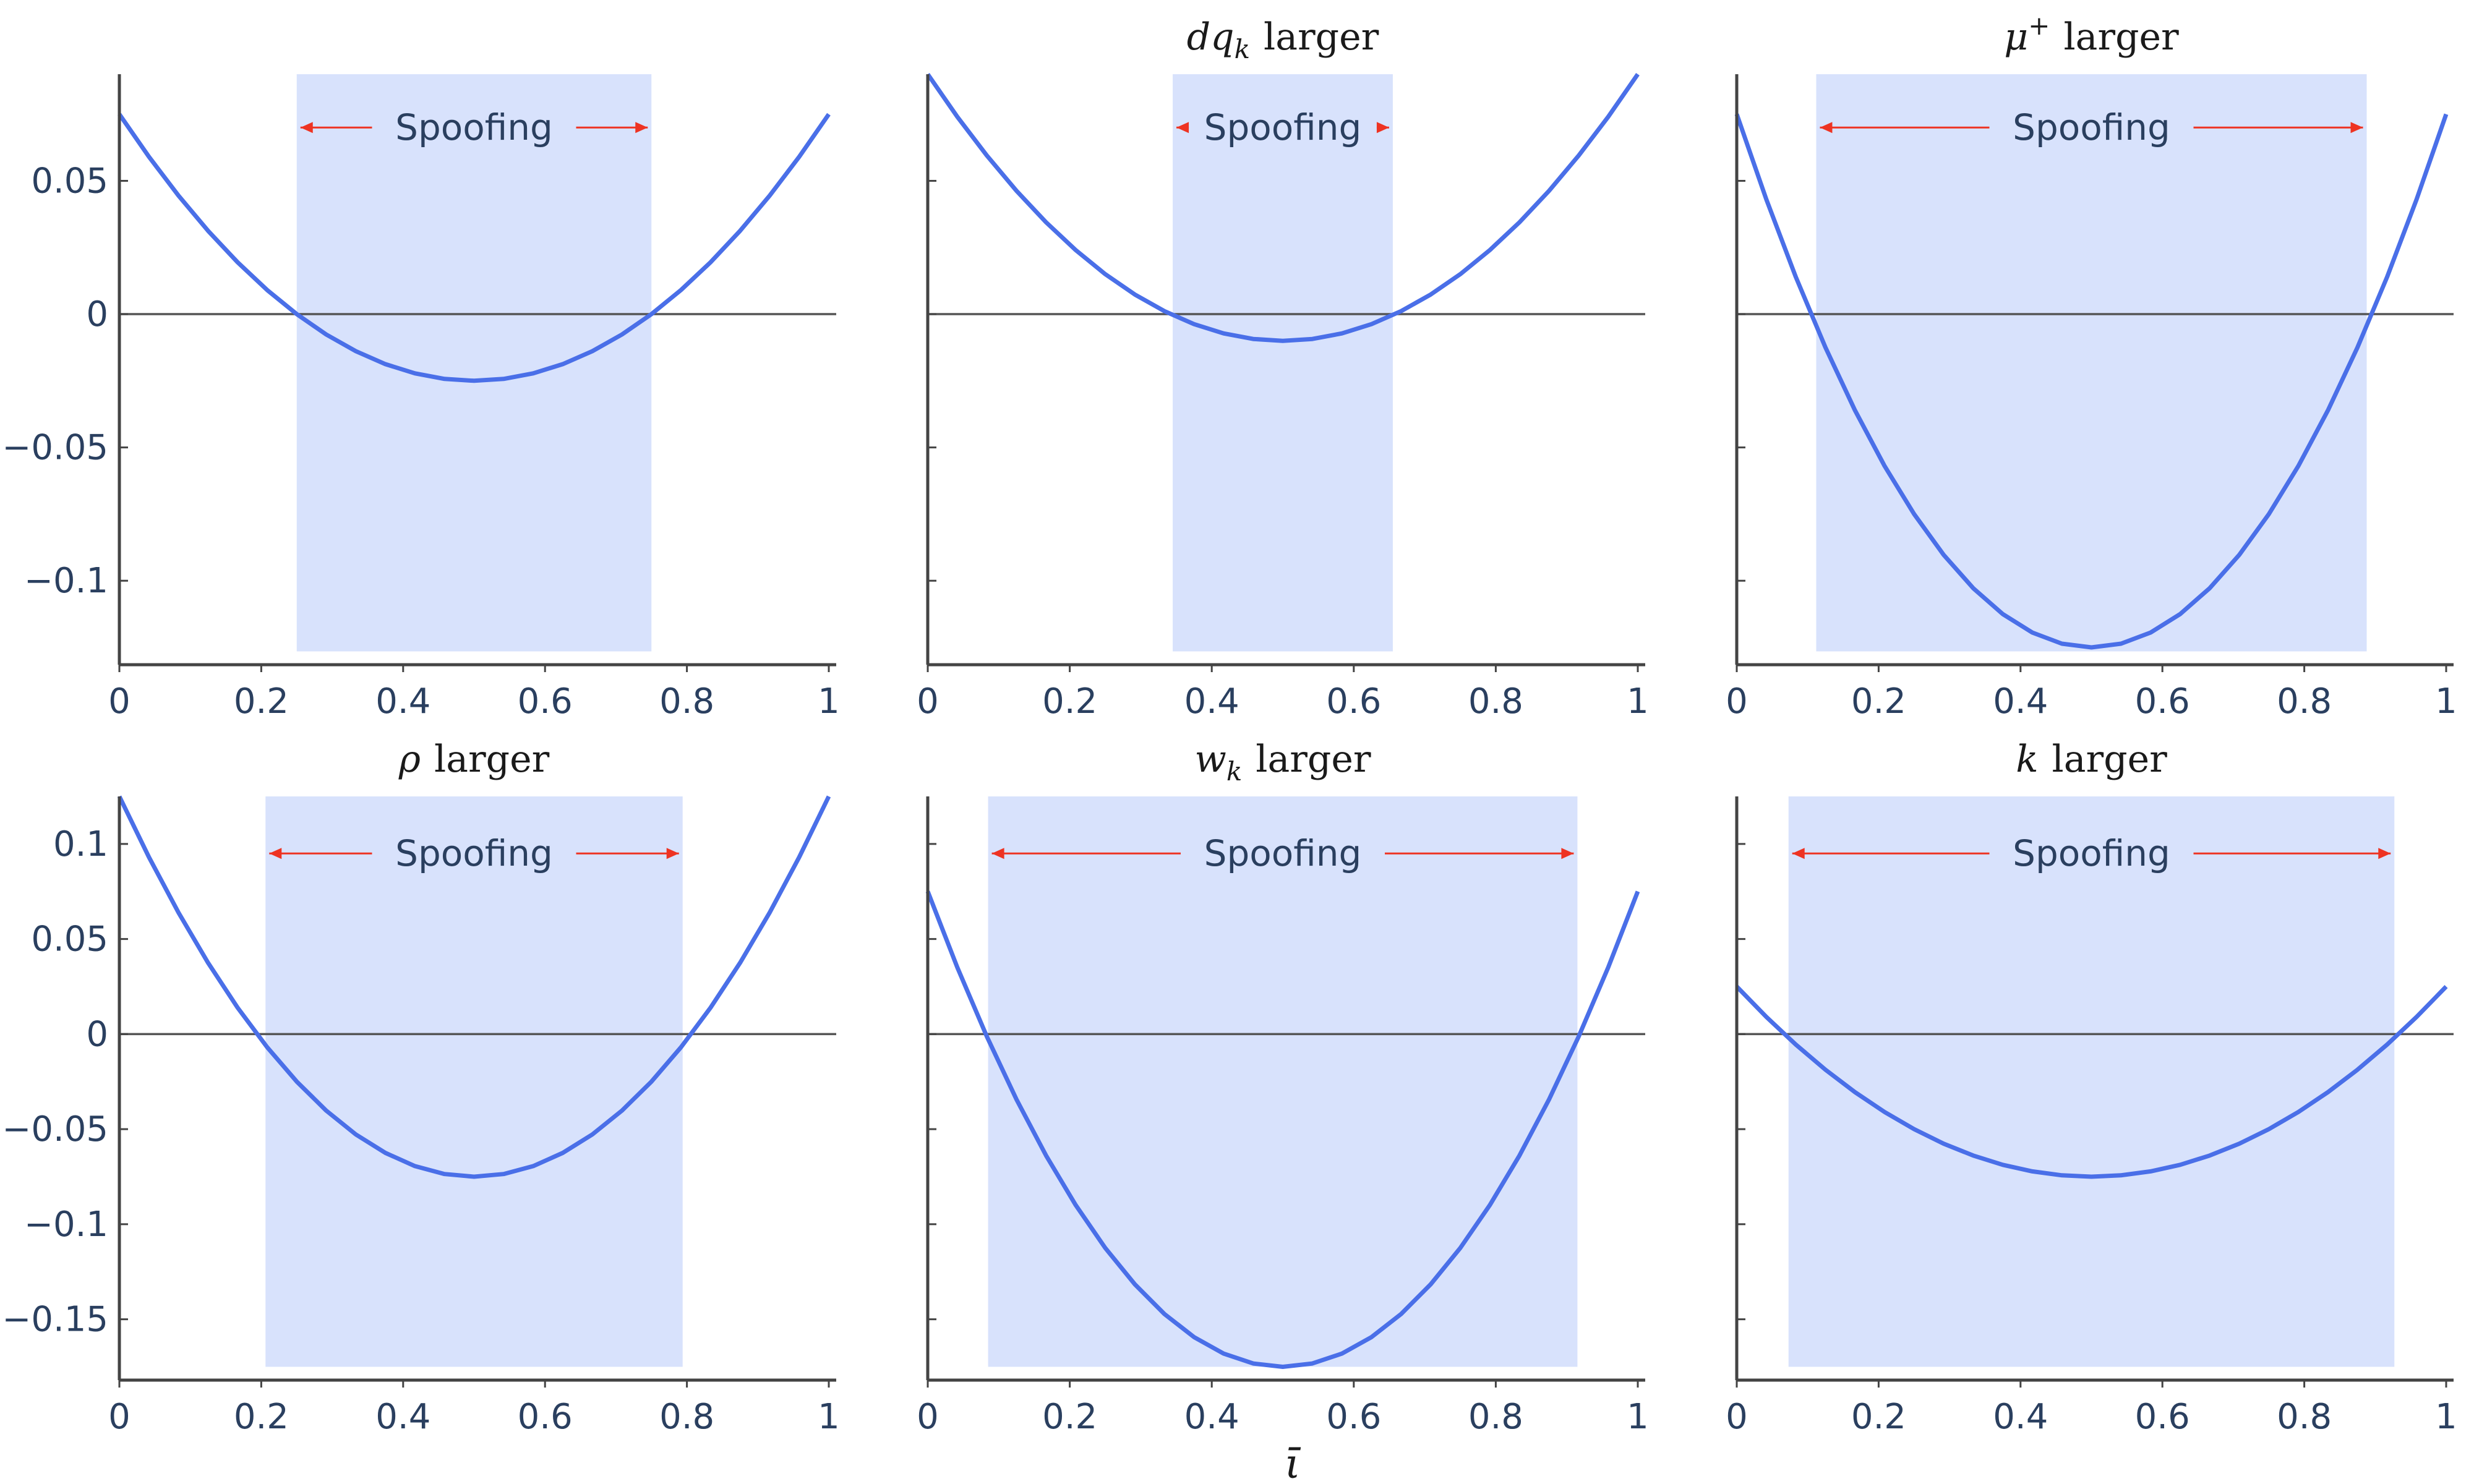 This screenshot has width=2474, height=1484. Describe the element at coordinates (1210, 759) in the screenshot. I see `panel-title-symbol: w` at that location.